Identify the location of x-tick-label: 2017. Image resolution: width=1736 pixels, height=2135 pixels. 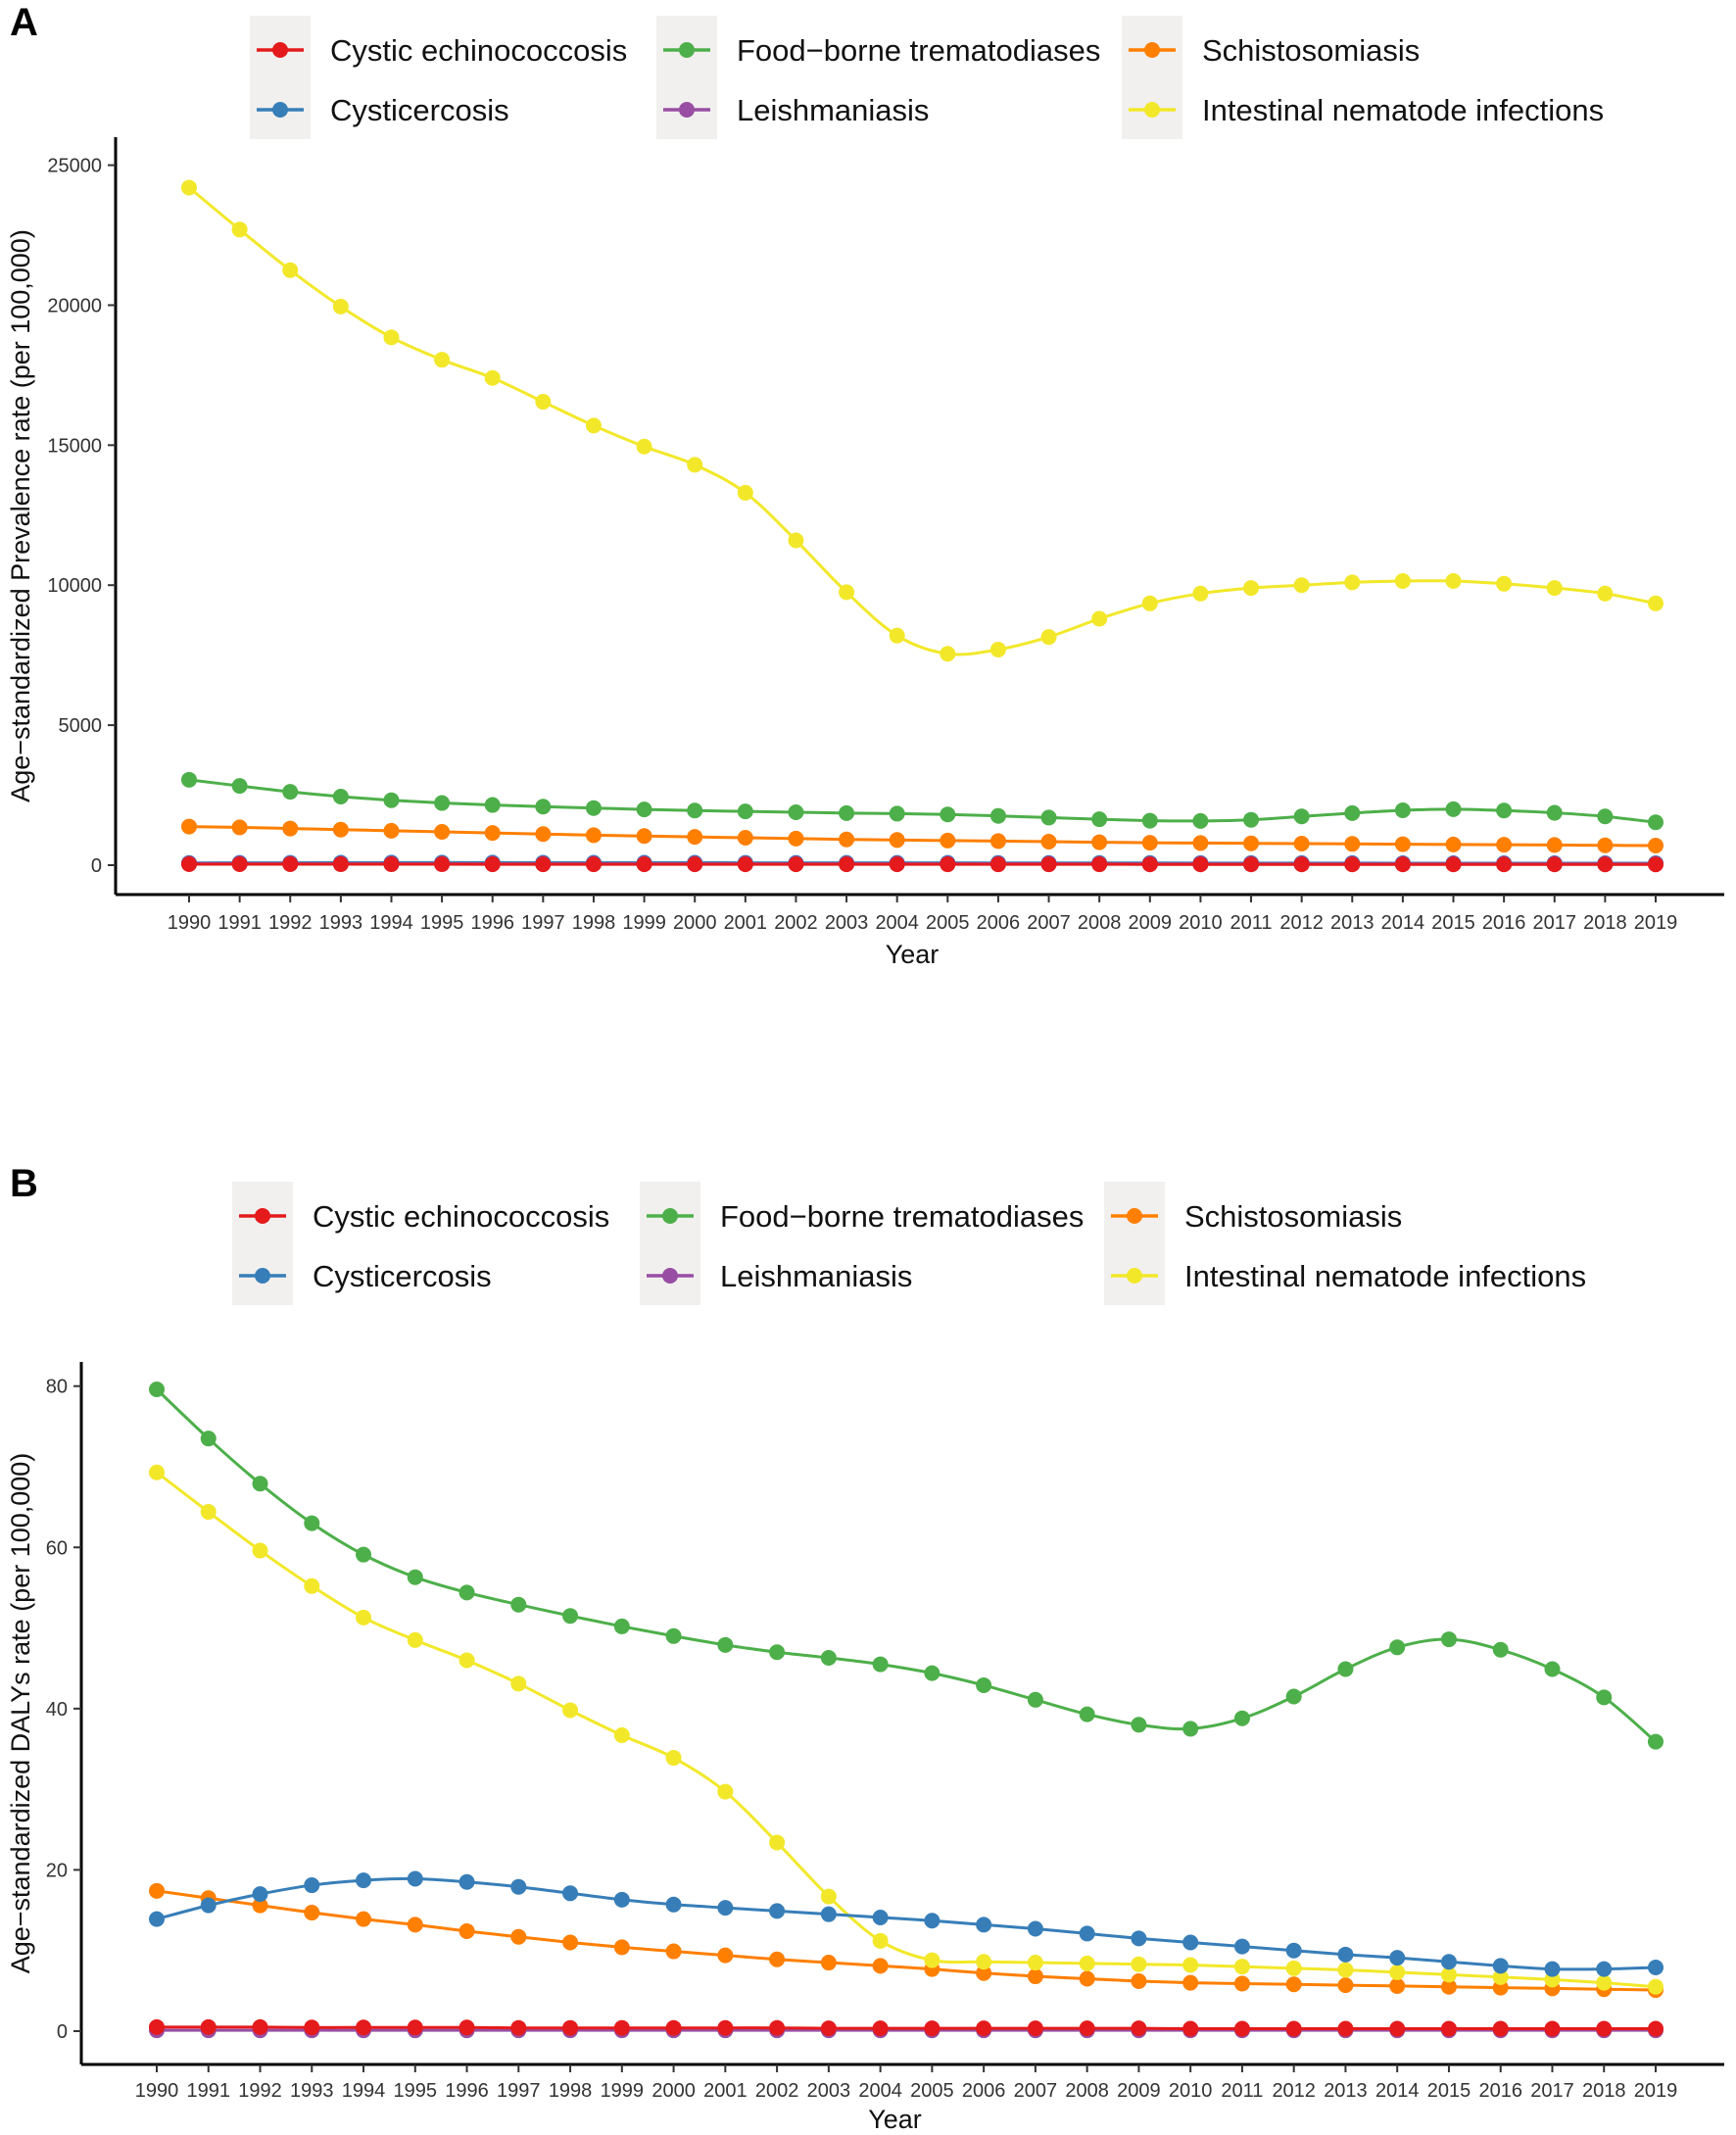
(1555, 923).